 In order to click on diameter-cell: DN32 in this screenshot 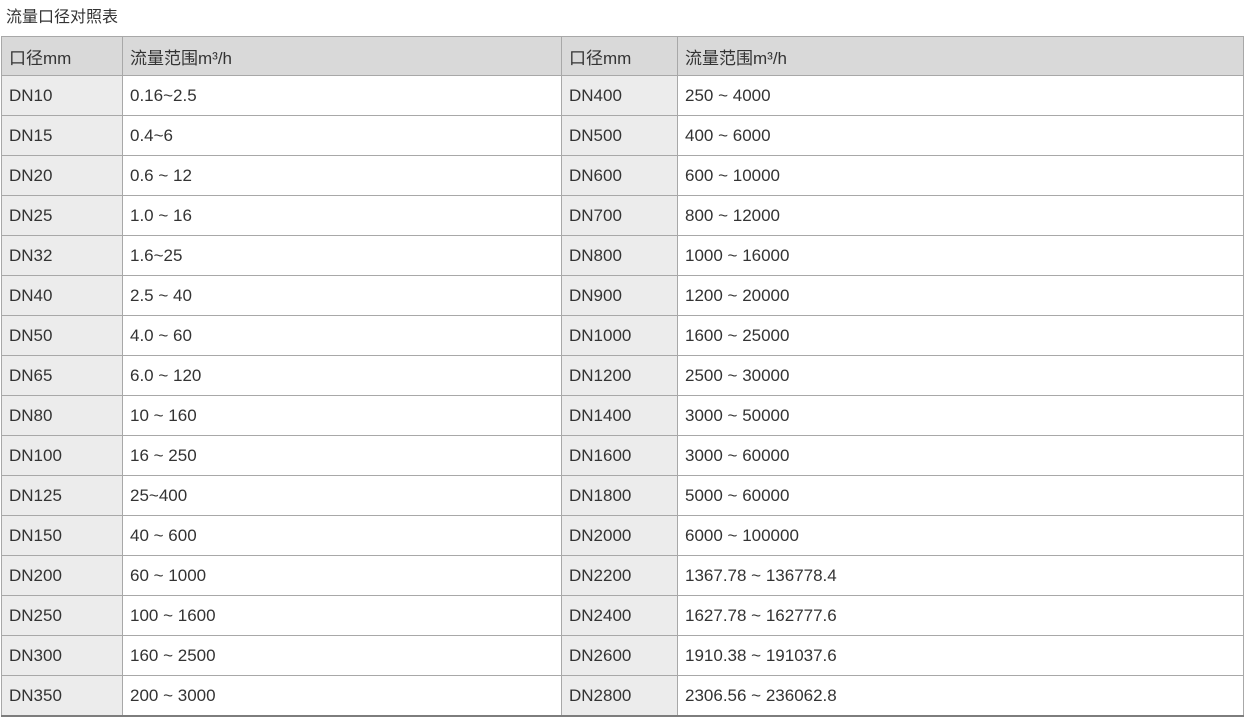, I will do `click(62, 255)`.